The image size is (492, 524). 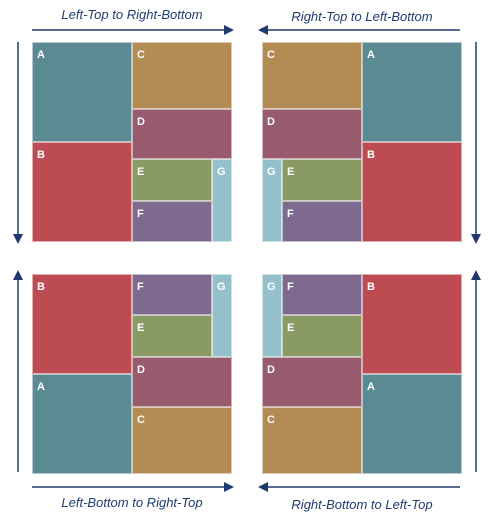 What do you see at coordinates (362, 16) in the screenshot?
I see `caption-right-top-to-left-bottom: Right-Top to Left-Bottom` at bounding box center [362, 16].